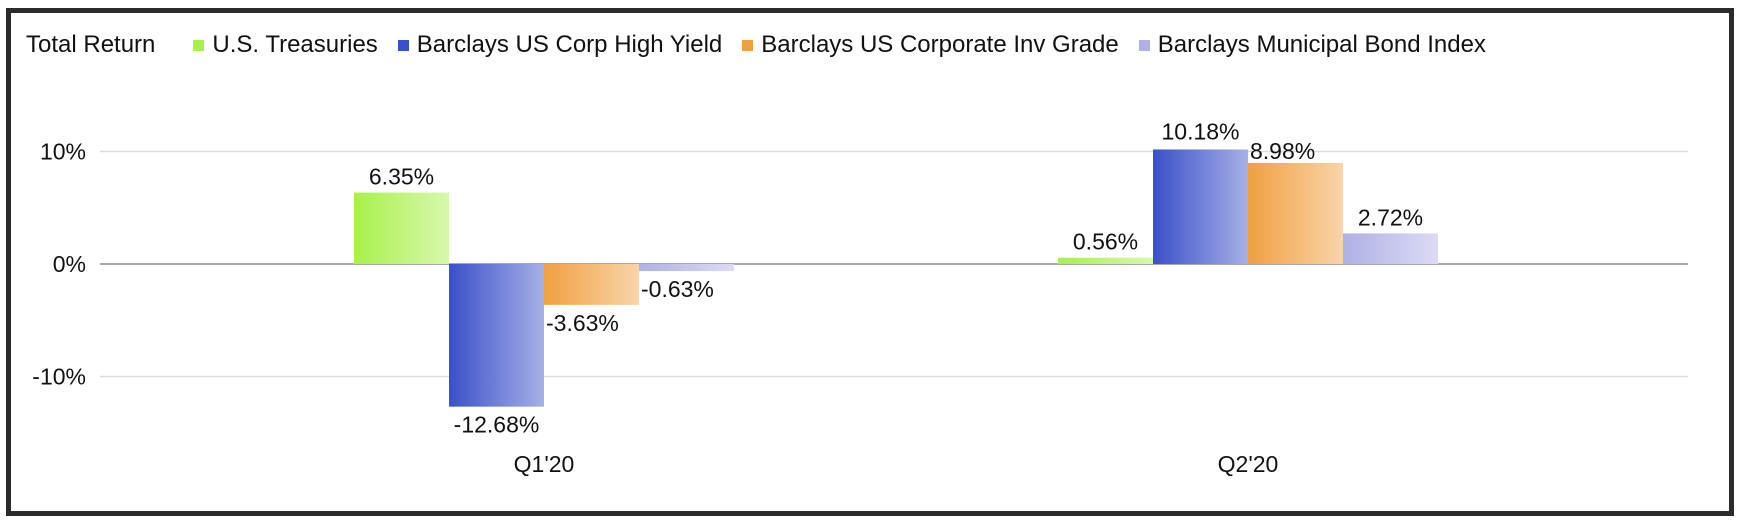  Describe the element at coordinates (591, 284) in the screenshot. I see `bar-inv-grade-q1` at that location.